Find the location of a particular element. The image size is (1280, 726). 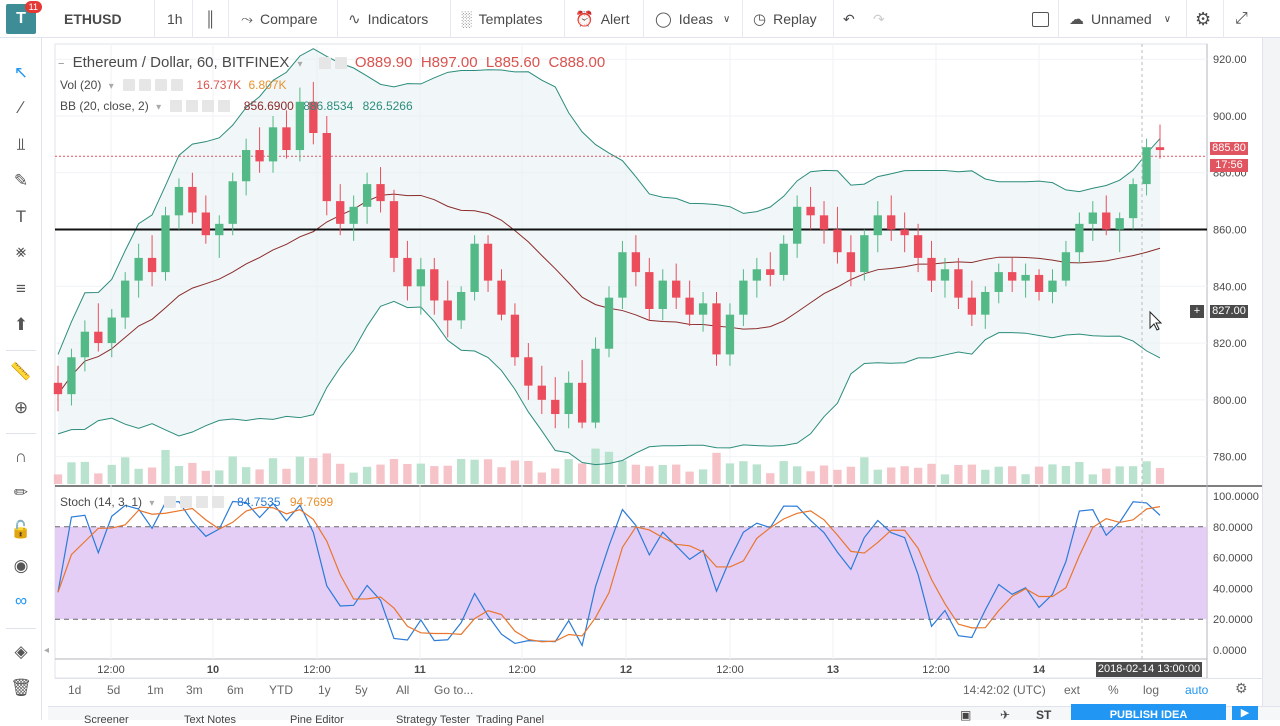

tab-strategy-tester: Strategy Tester is located at coordinates (433, 720).